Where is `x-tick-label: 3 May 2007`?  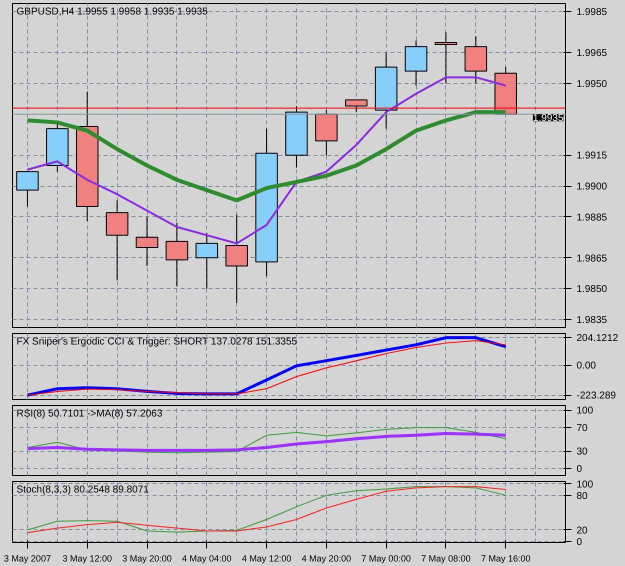 x-tick-label: 3 May 2007 is located at coordinates (27, 559).